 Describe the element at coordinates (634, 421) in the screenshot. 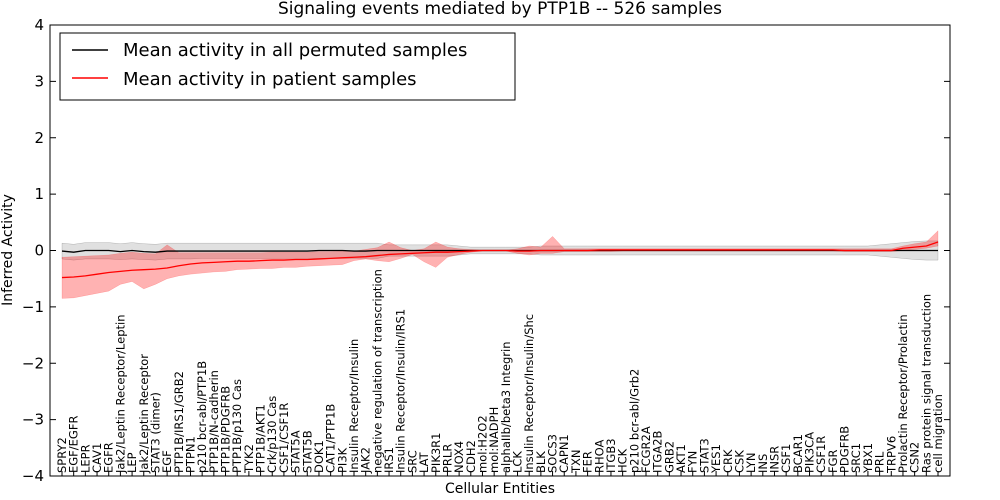

I see `category-label: p210 bcr-abl/Grb2` at that location.